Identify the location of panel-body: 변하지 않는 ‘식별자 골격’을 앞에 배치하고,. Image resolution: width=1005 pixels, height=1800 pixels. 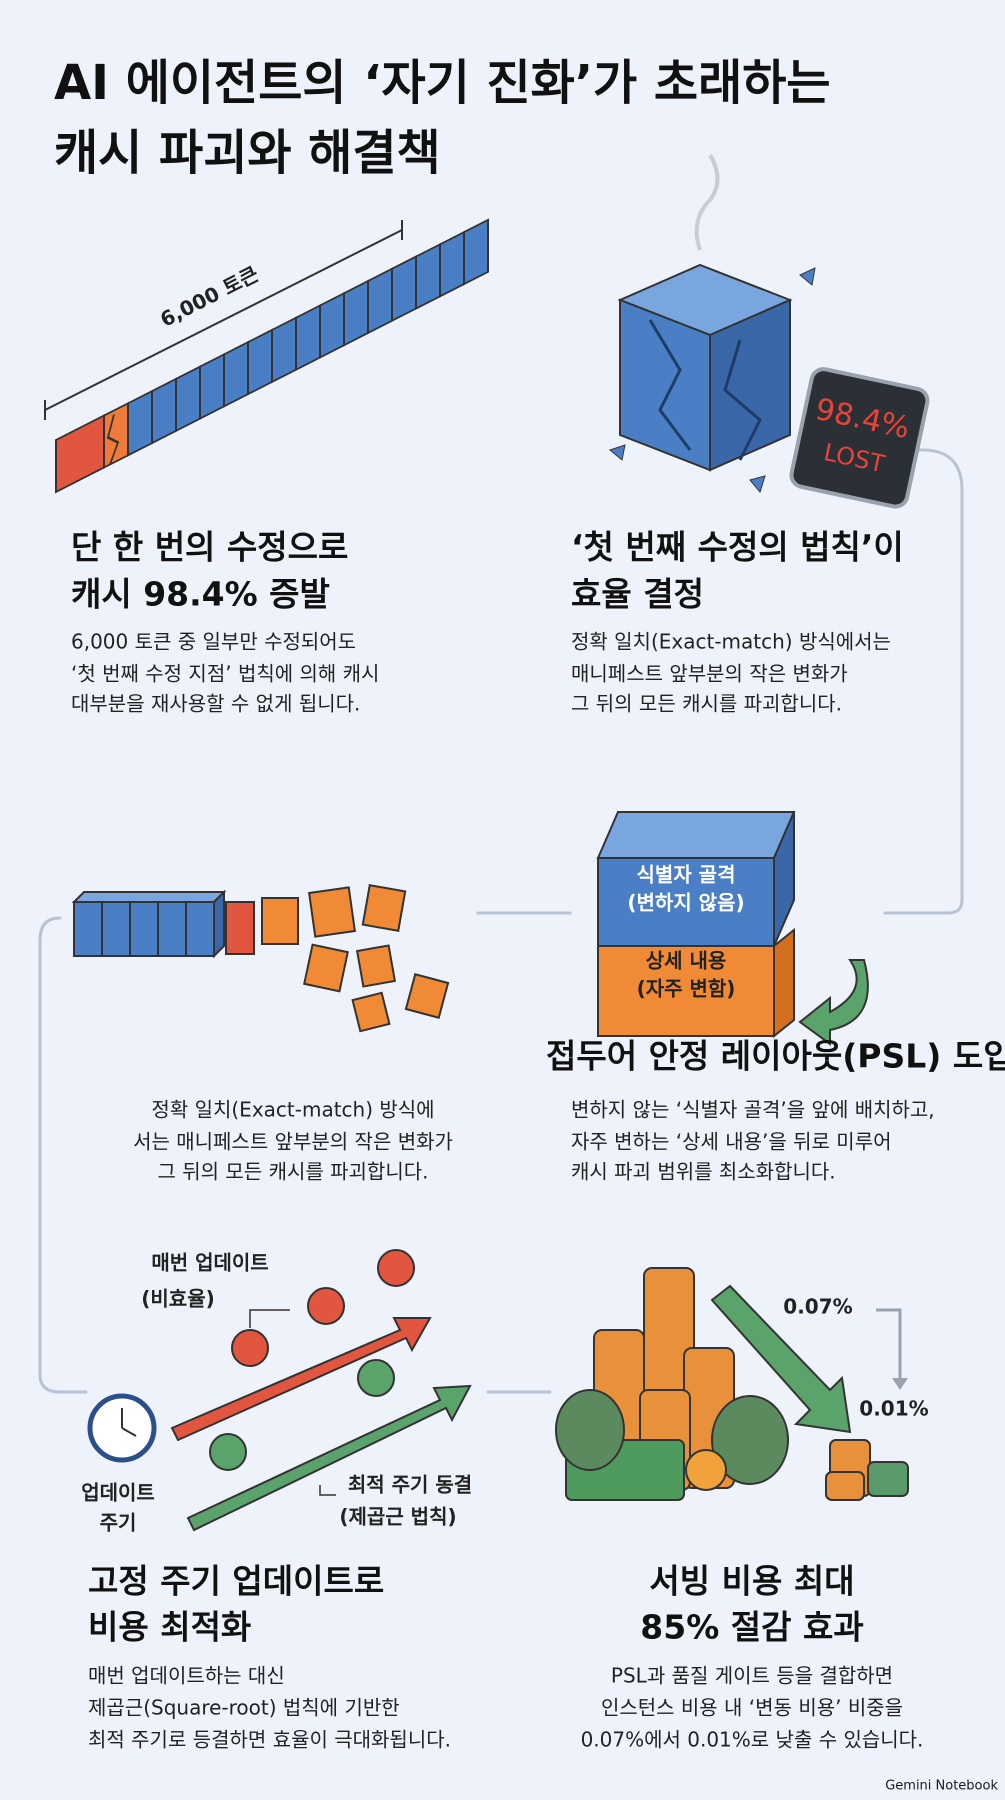
(753, 1110).